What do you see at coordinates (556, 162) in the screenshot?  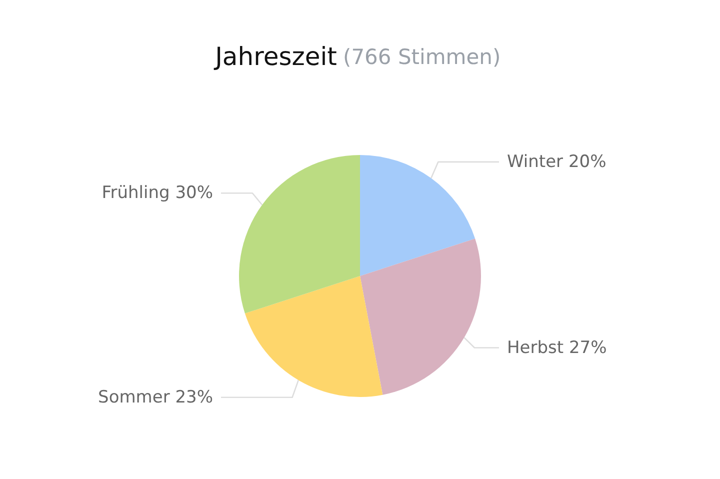 I see `slice-label: Winter 20%` at bounding box center [556, 162].